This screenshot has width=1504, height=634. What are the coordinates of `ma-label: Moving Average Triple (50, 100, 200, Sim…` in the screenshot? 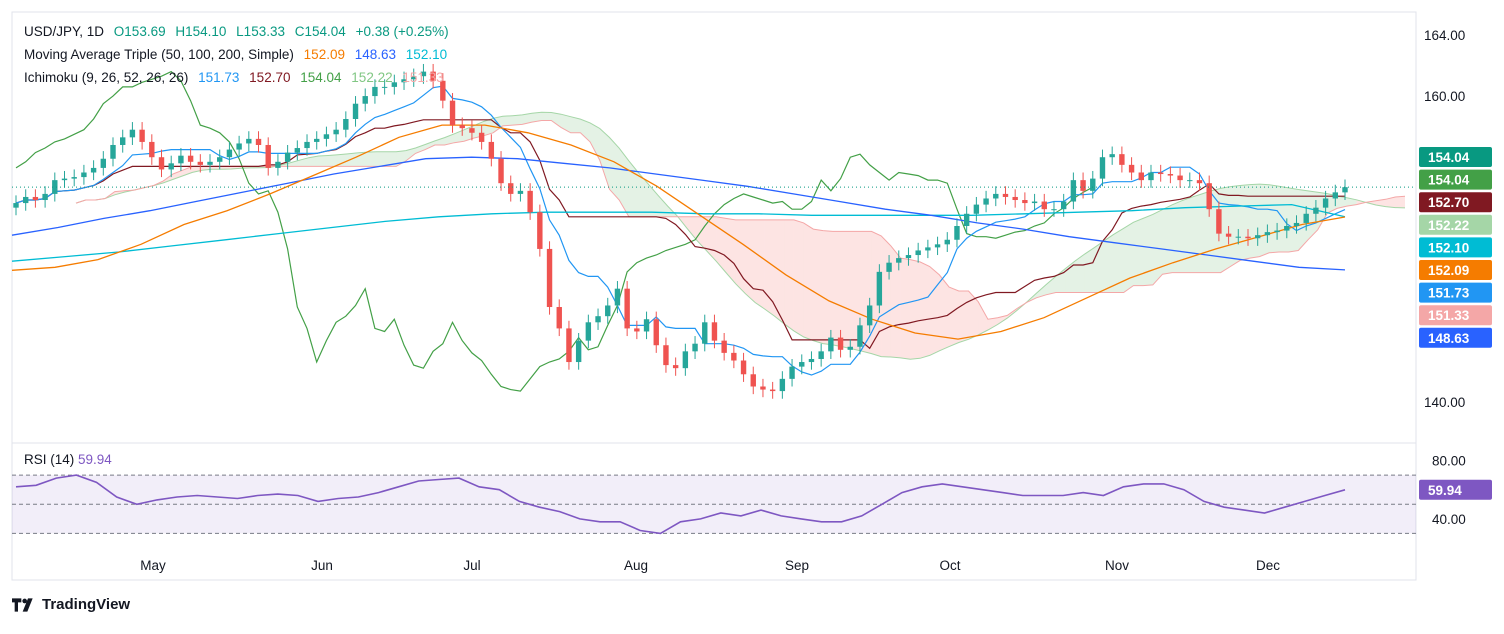 It's located at (159, 54).